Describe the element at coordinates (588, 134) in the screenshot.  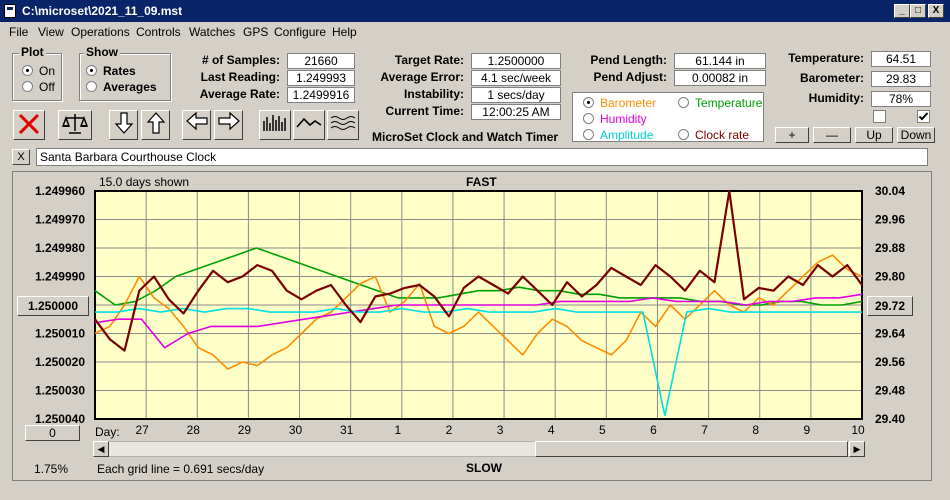
I see `series-amplitude-radio` at that location.